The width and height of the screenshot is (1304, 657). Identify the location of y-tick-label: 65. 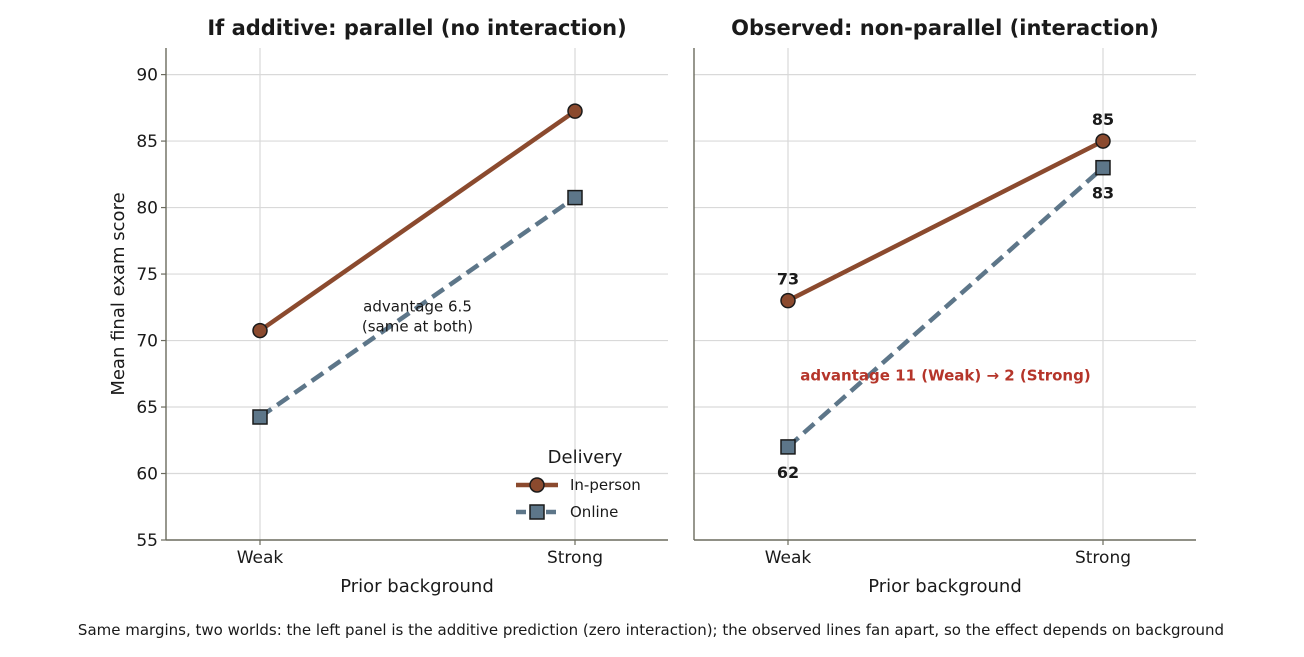
(147, 408).